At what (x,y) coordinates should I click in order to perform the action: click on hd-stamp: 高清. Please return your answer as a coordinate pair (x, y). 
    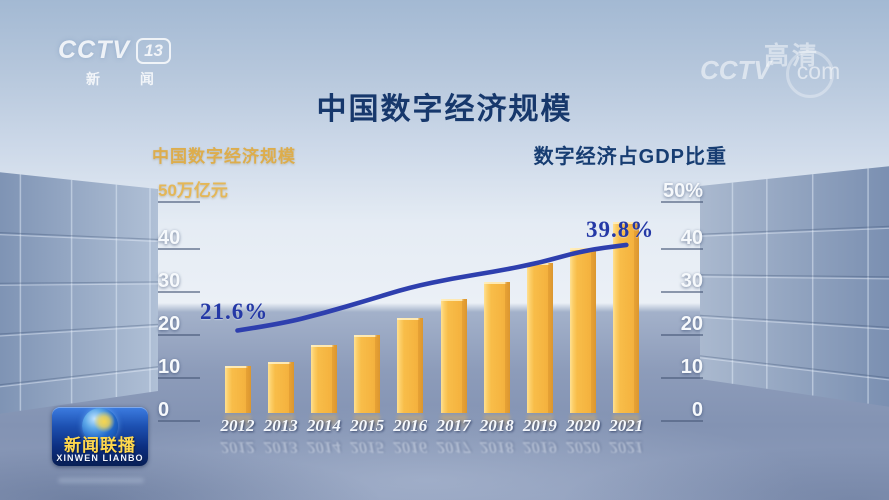
    Looking at the image, I should click on (792, 56).